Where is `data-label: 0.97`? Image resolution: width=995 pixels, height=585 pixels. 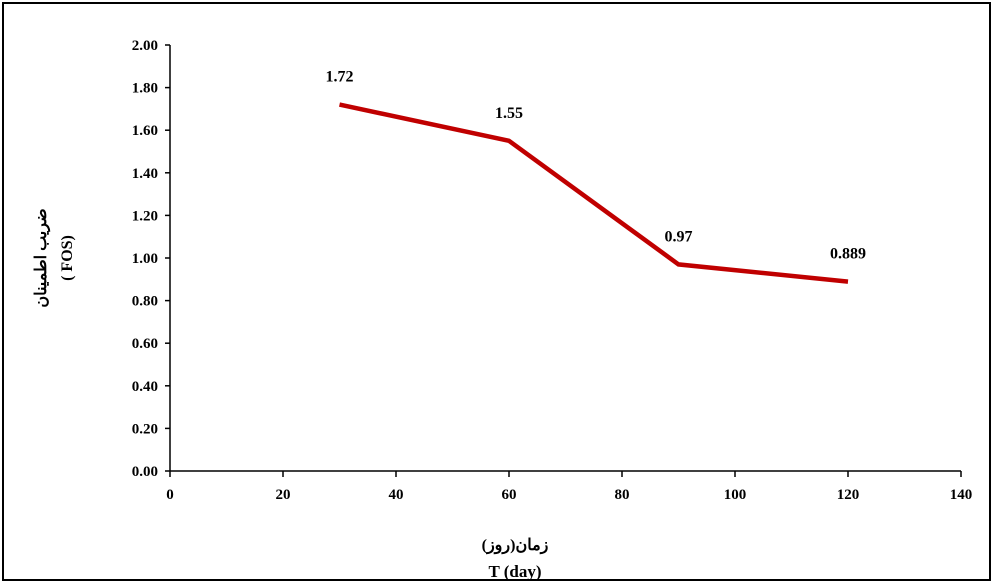 data-label: 0.97 is located at coordinates (679, 236).